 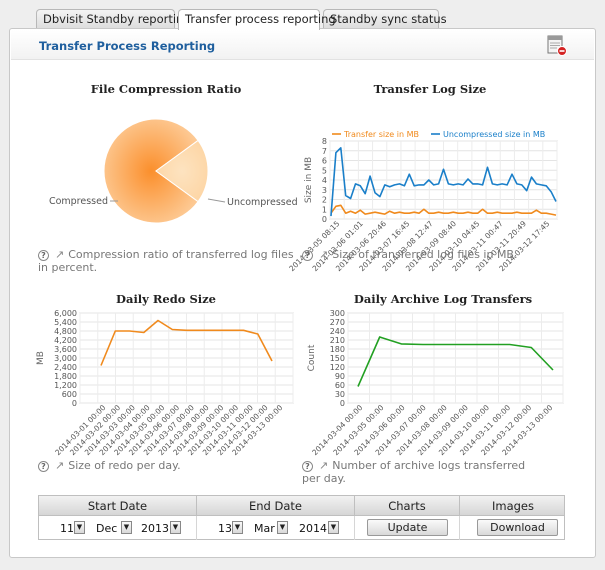 I want to click on redo-chart-title: Daily Redo Size, so click(x=166, y=299).